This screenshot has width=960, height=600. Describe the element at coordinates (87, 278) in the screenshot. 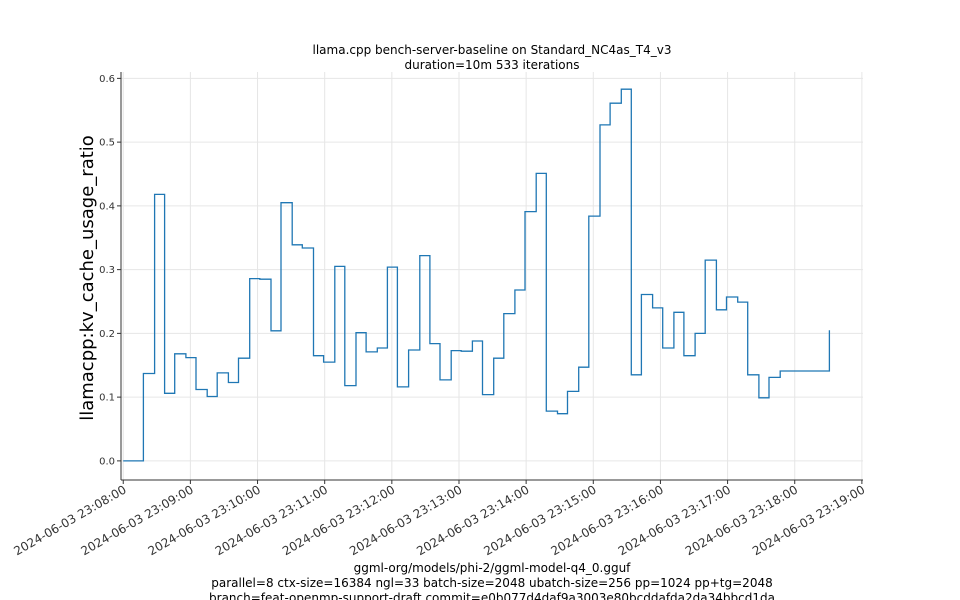

I see `y-axis-label: llamacpp:kv_cache_usage_ratio` at that location.